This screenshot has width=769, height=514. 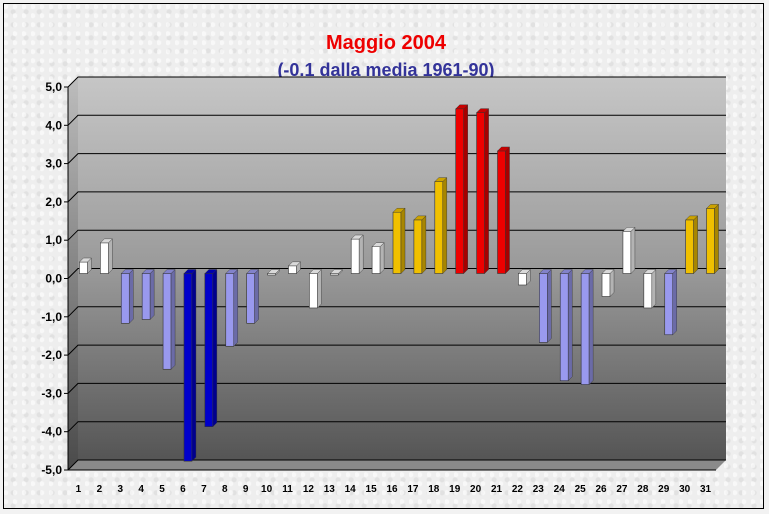 What do you see at coordinates (372, 489) in the screenshot?
I see `x-tick-label: 15` at bounding box center [372, 489].